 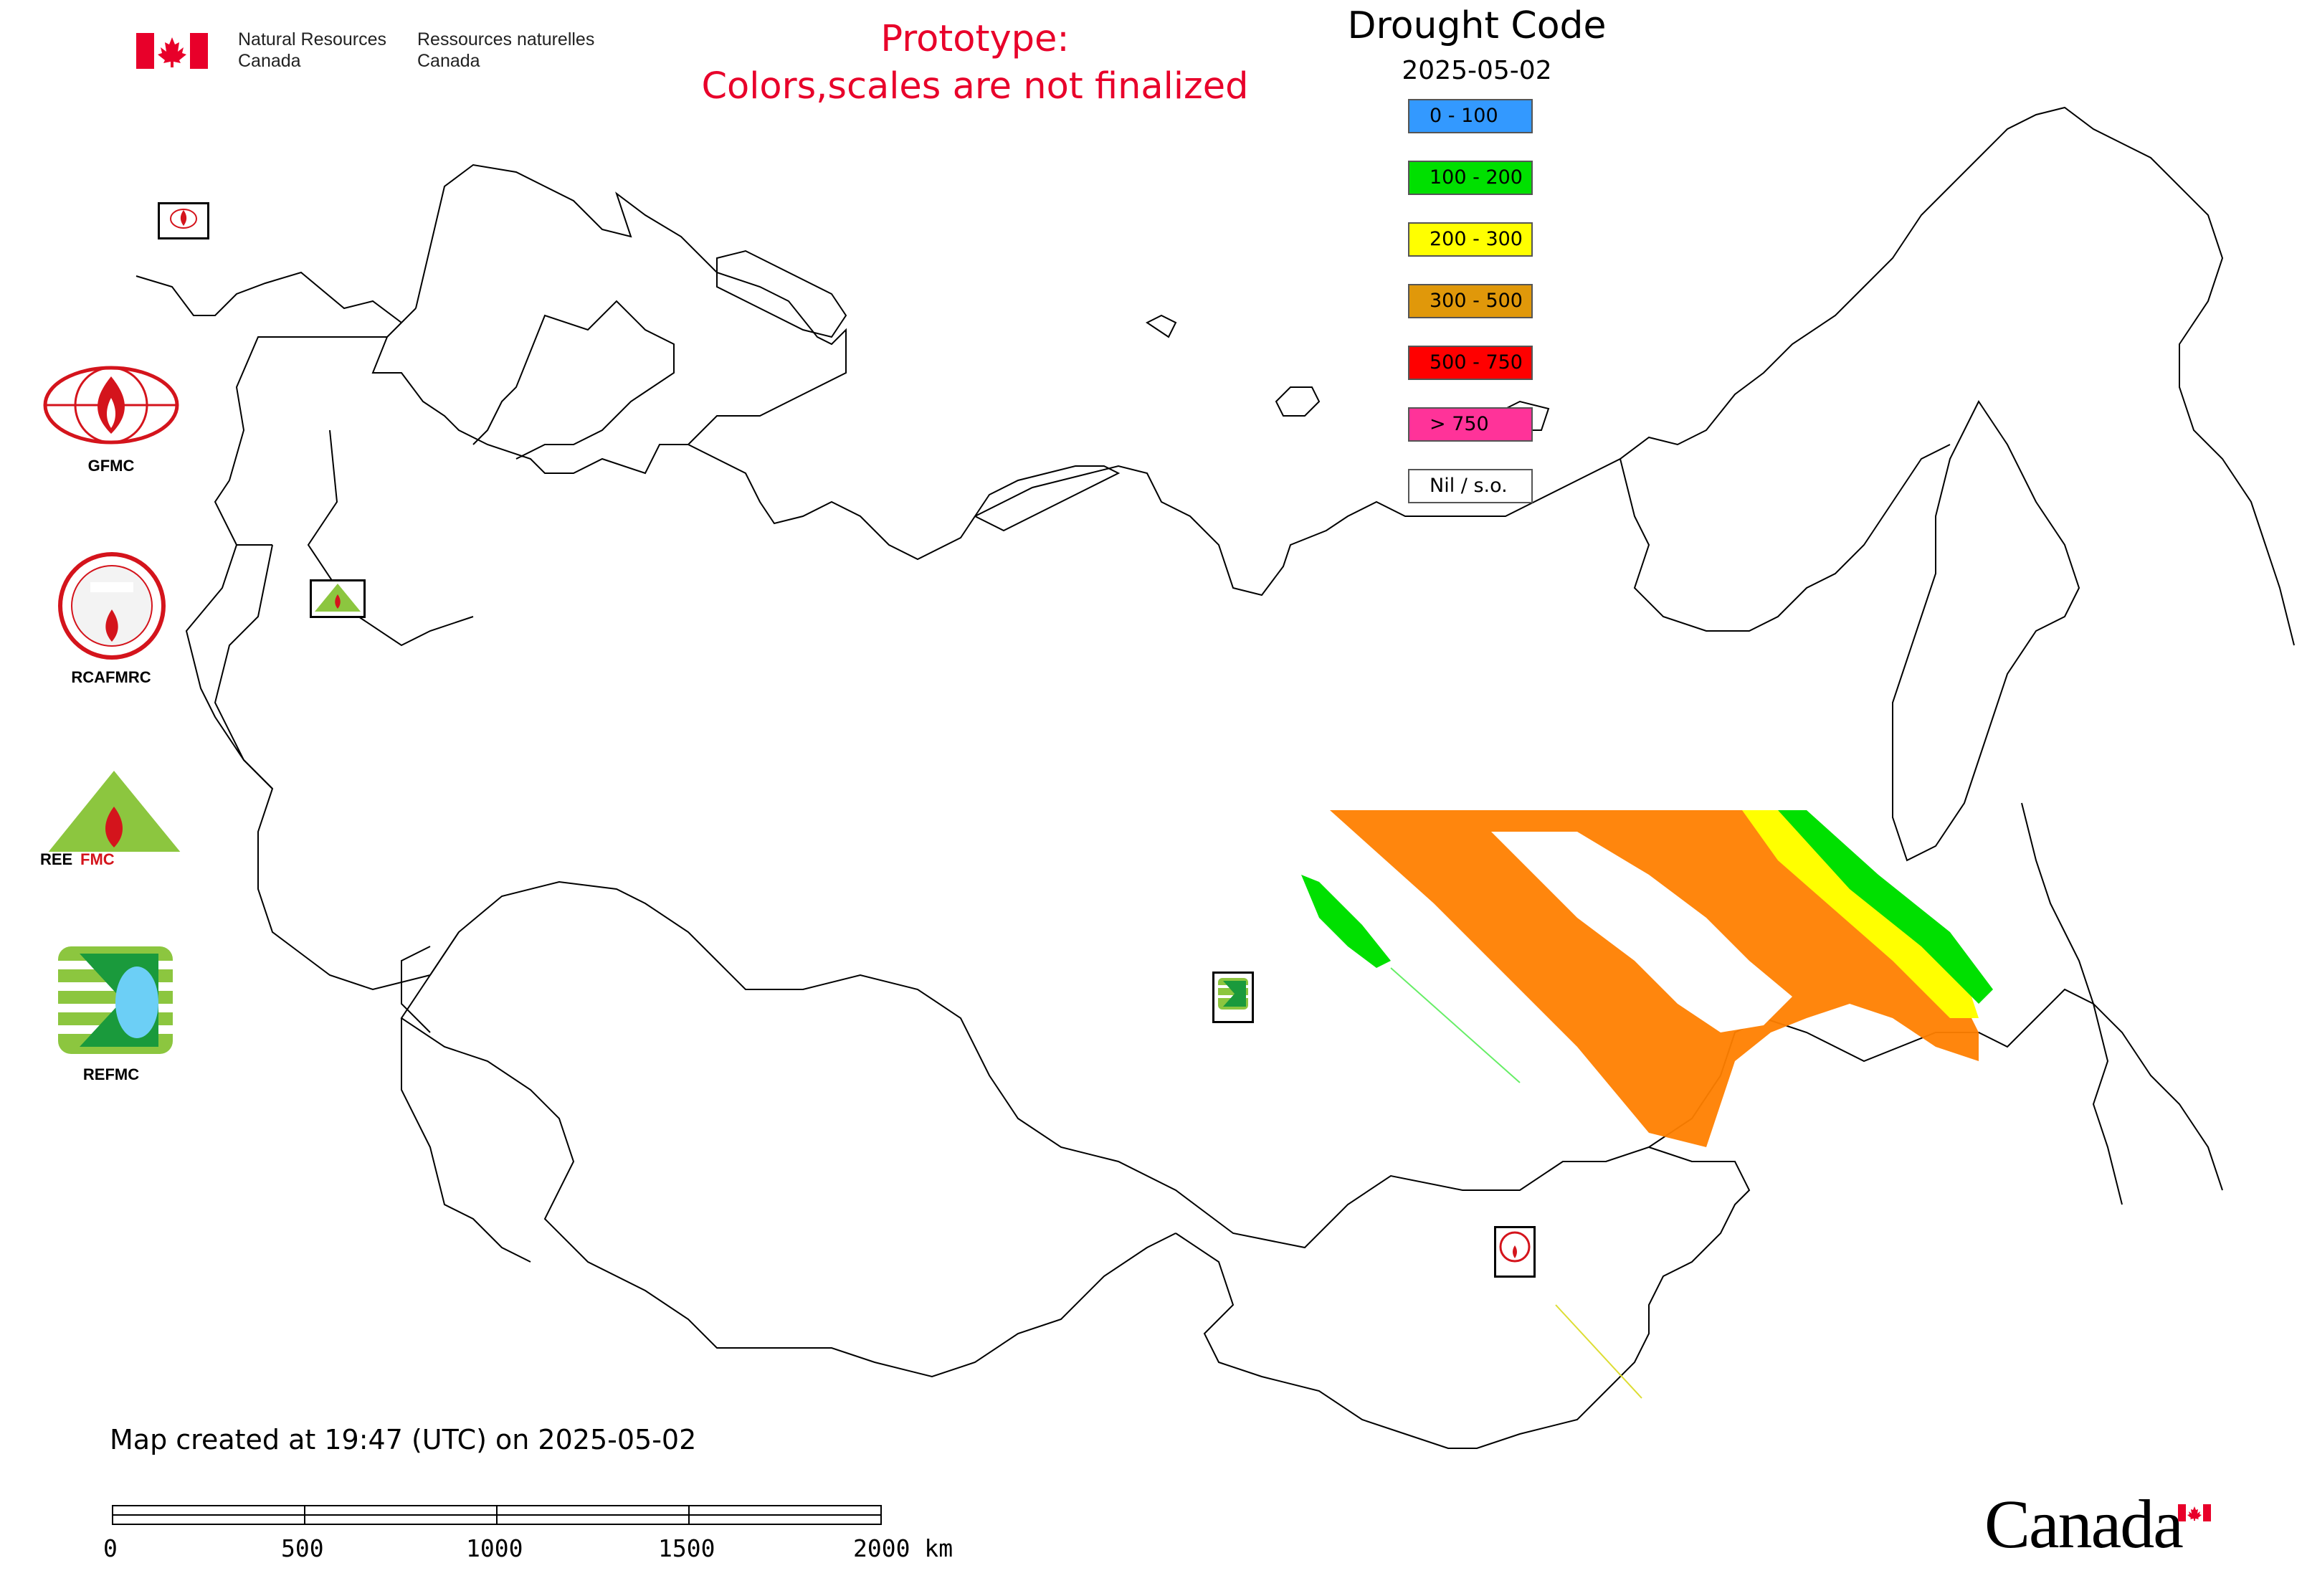 What do you see at coordinates (1455, 1025) in the screenshot?
I see `green-streak` at bounding box center [1455, 1025].